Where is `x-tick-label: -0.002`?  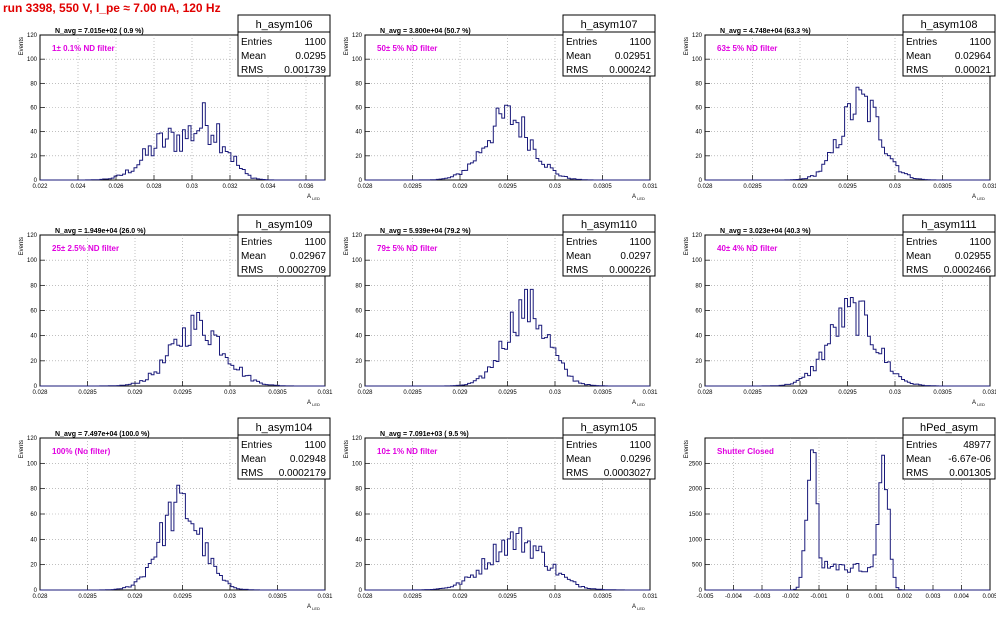 x-tick-label: -0.002 is located at coordinates (791, 597).